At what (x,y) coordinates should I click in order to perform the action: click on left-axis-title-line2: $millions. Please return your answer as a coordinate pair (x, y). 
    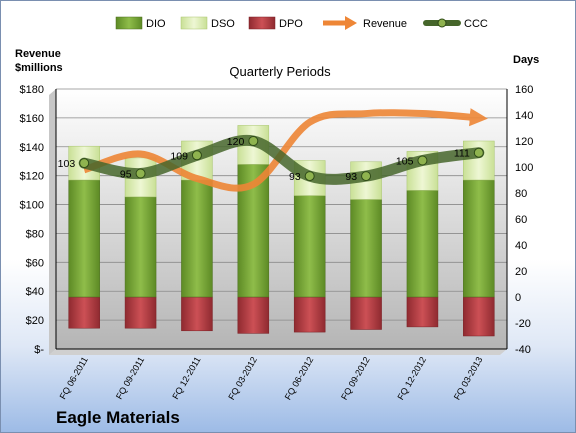
    Looking at the image, I should click on (39, 68).